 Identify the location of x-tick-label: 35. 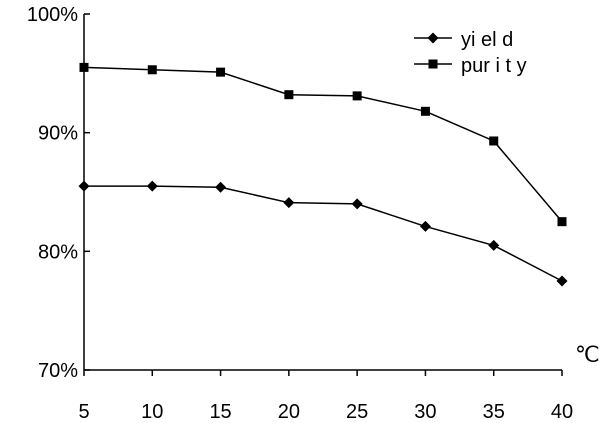
(494, 412).